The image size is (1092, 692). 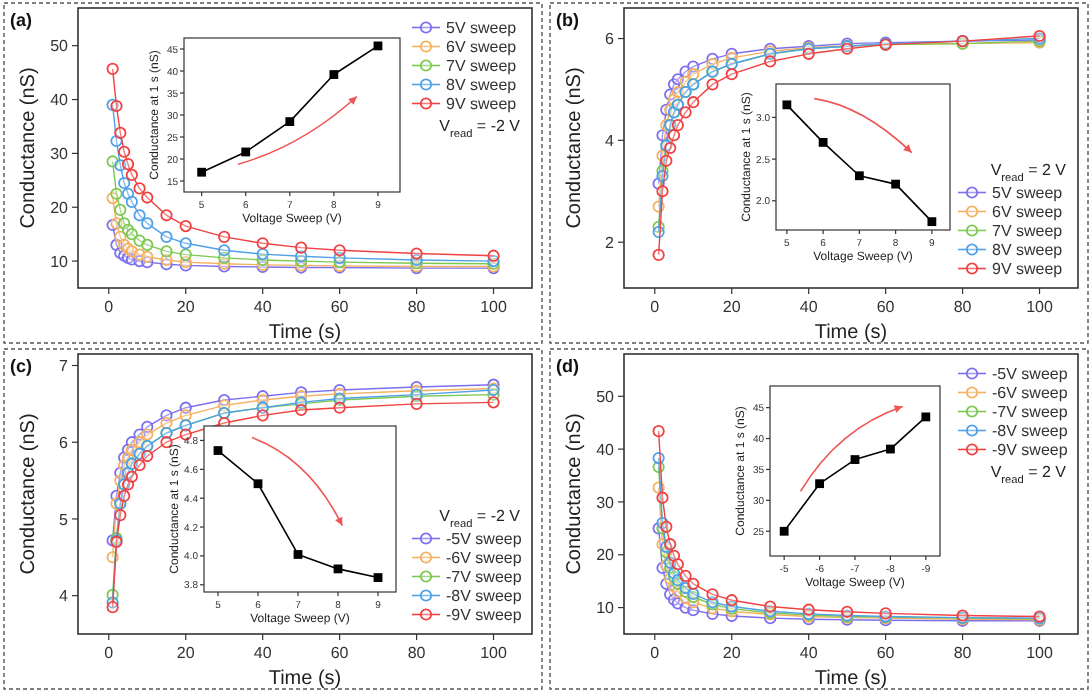 What do you see at coordinates (21, 366) in the screenshot?
I see `chart-title: (c)` at bounding box center [21, 366].